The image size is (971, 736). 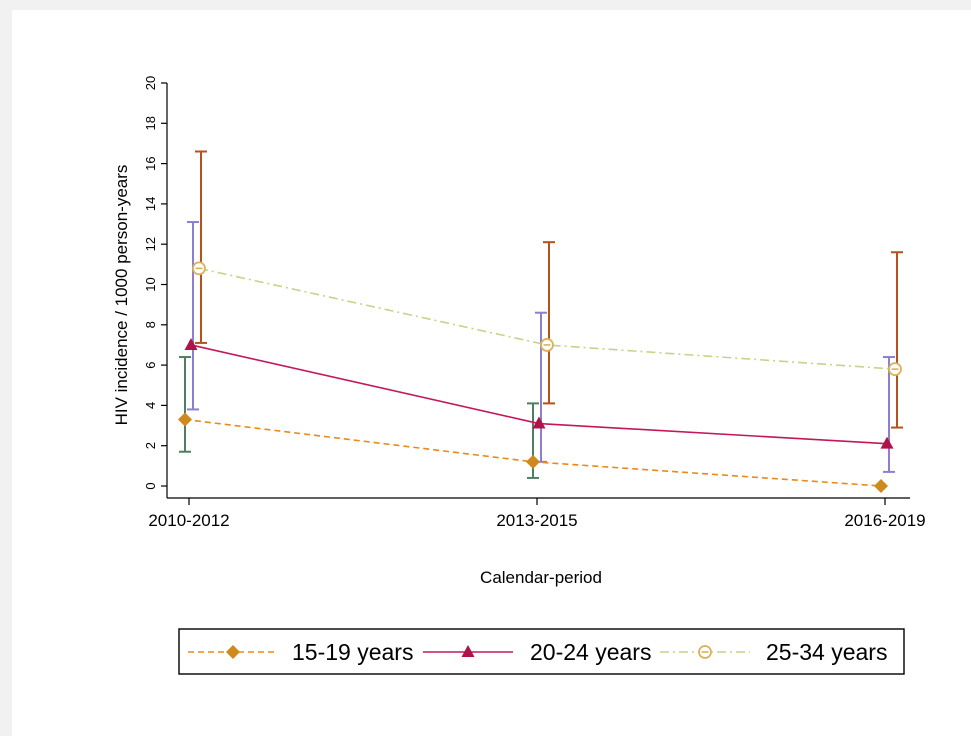 What do you see at coordinates (150, 244) in the screenshot?
I see `y-tick-label: 12` at bounding box center [150, 244].